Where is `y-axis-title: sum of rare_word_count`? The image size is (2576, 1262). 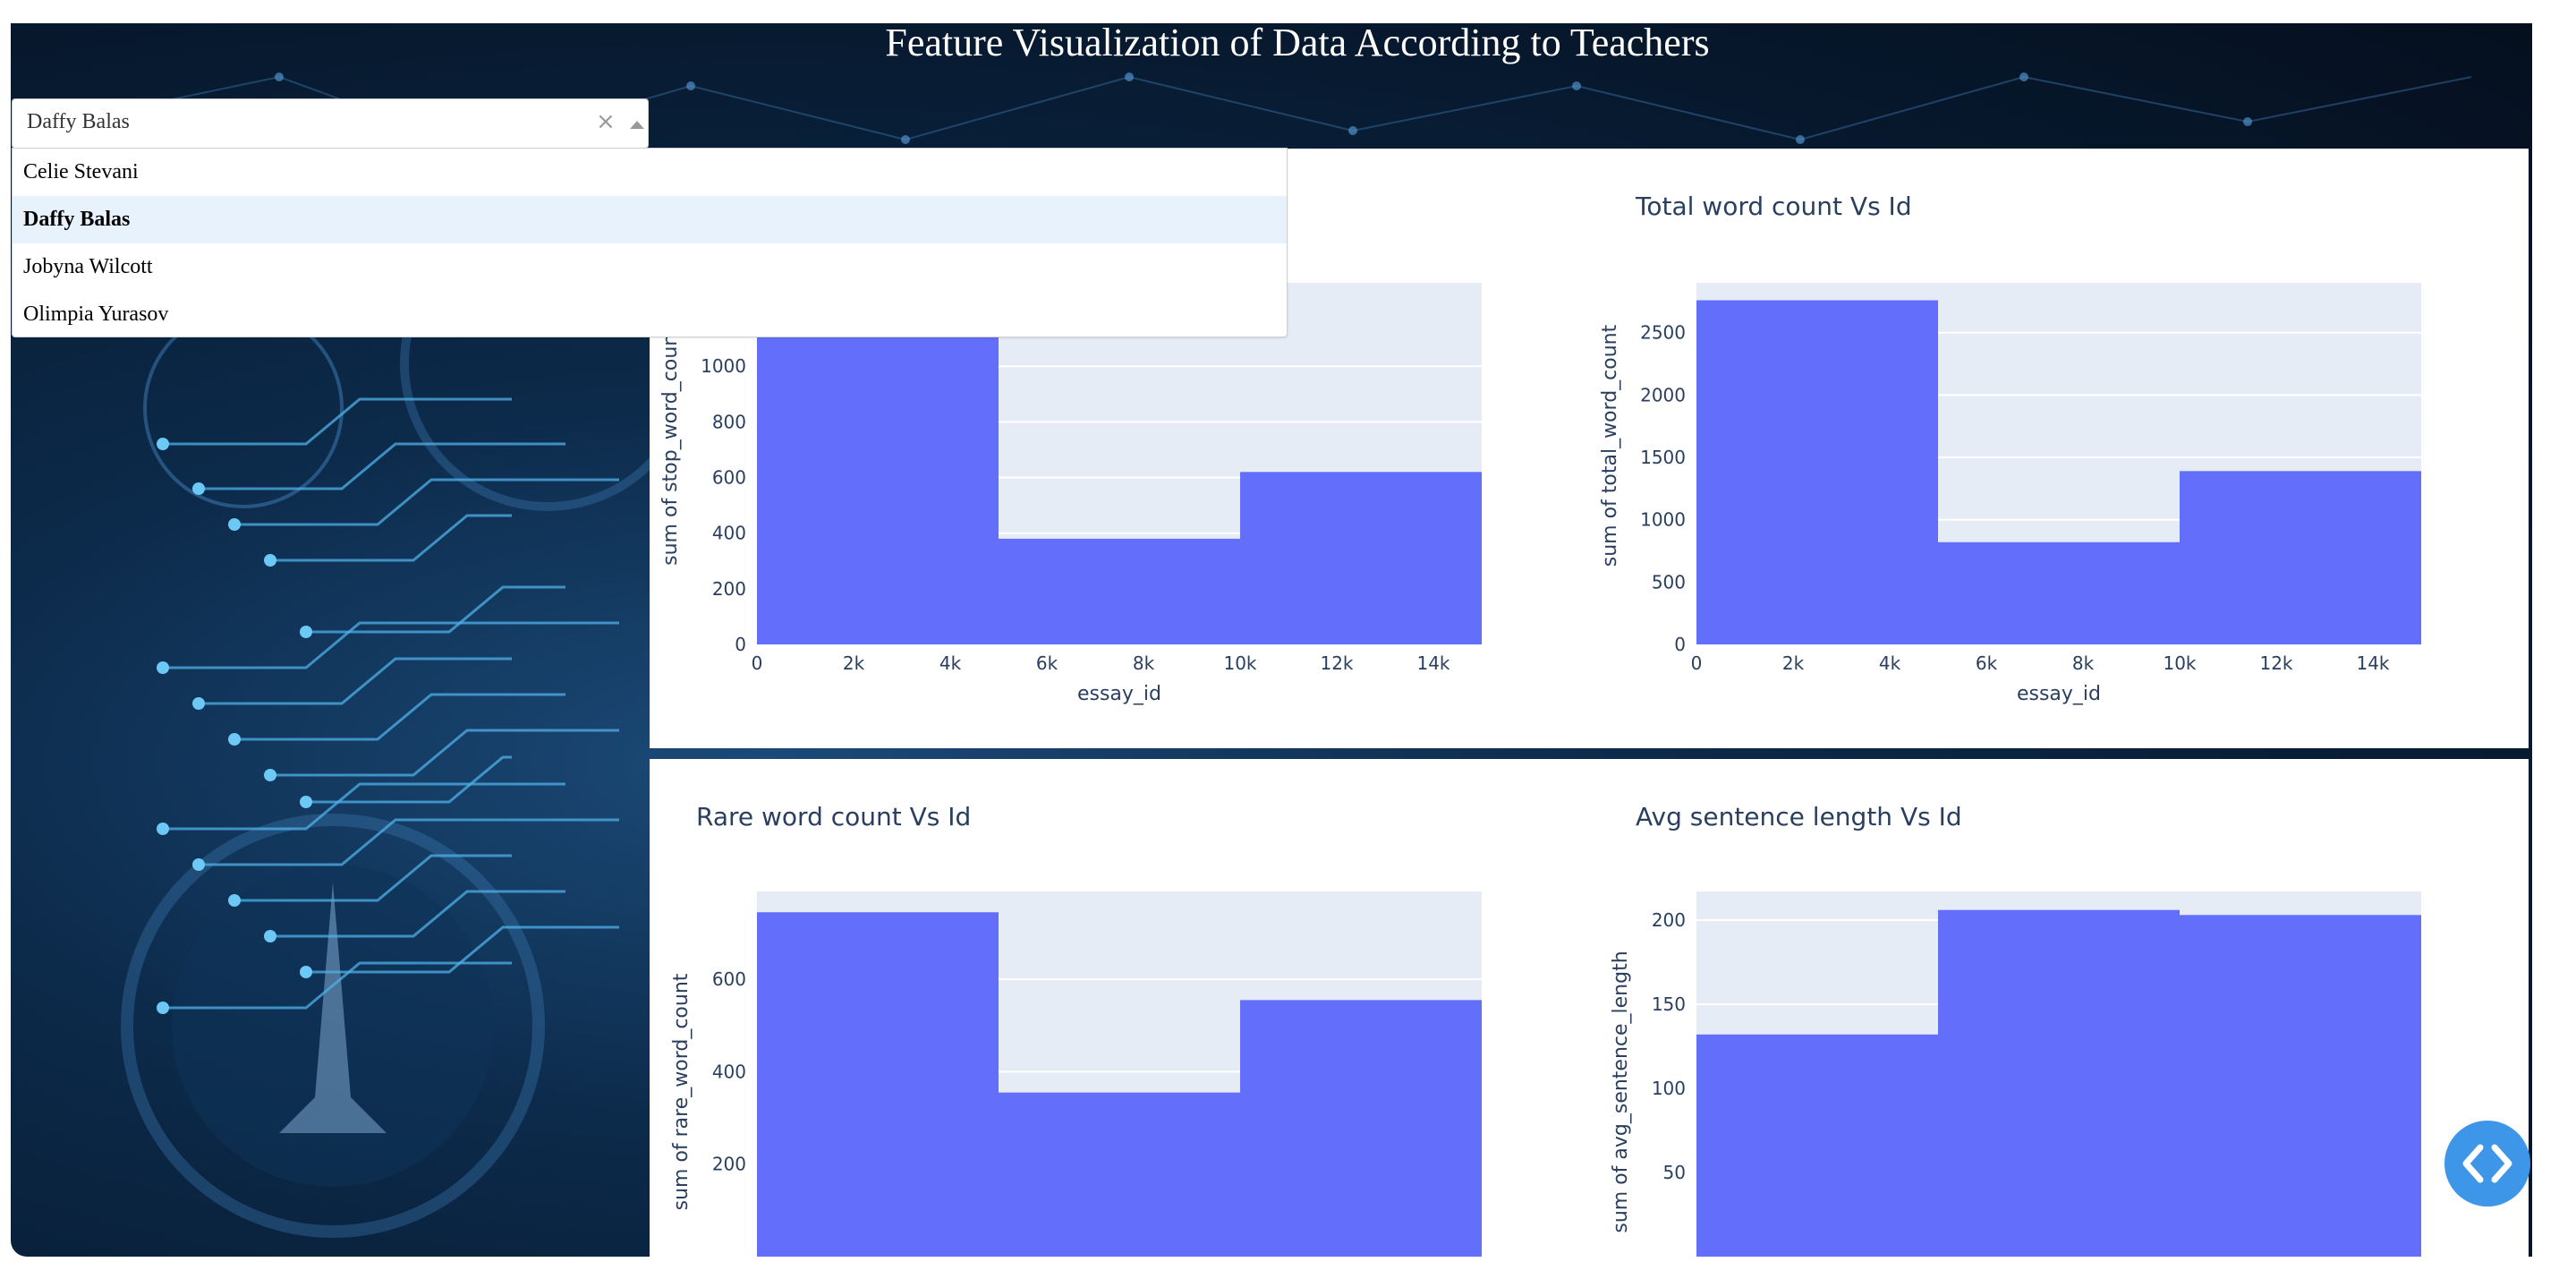
y-axis-title: sum of rare_word_count is located at coordinates (681, 1091).